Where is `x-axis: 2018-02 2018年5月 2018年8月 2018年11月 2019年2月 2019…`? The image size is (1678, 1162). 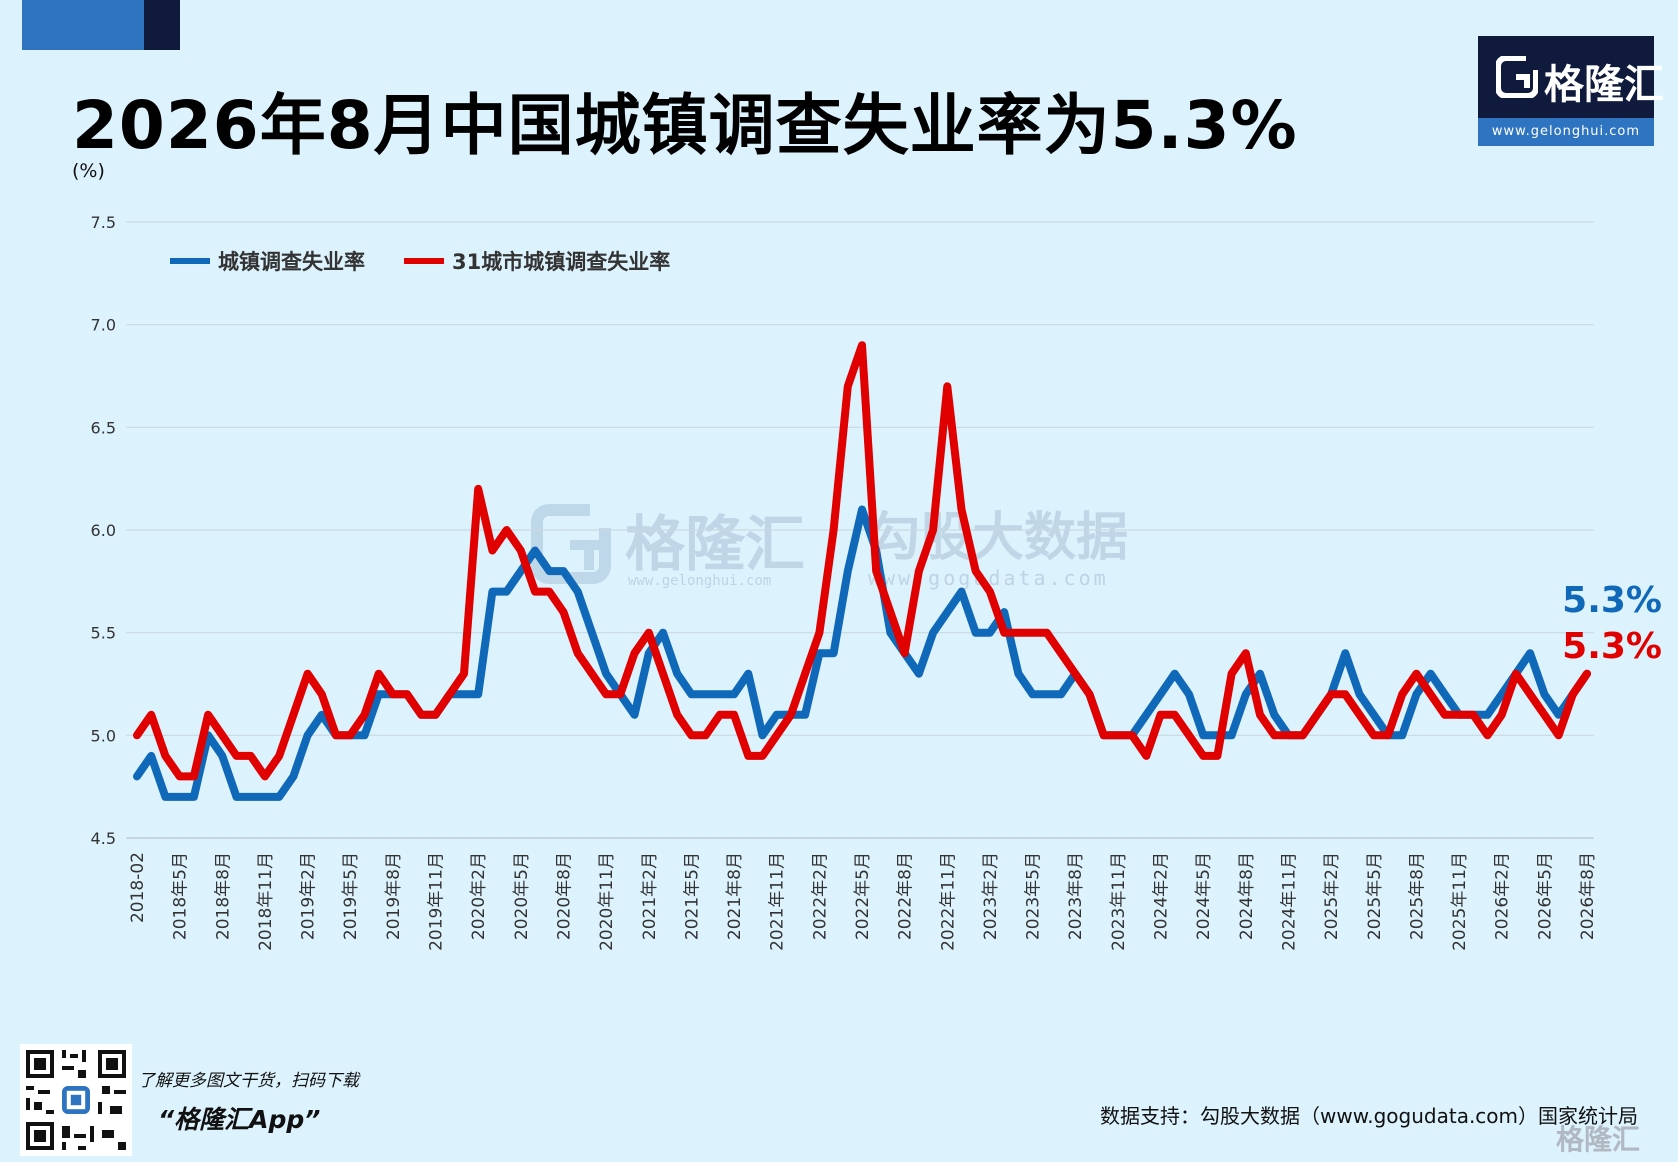
x-axis: 2018-02 2018年5月 2018年8月 2018年11月 2019年2月 2019… is located at coordinates (863, 901).